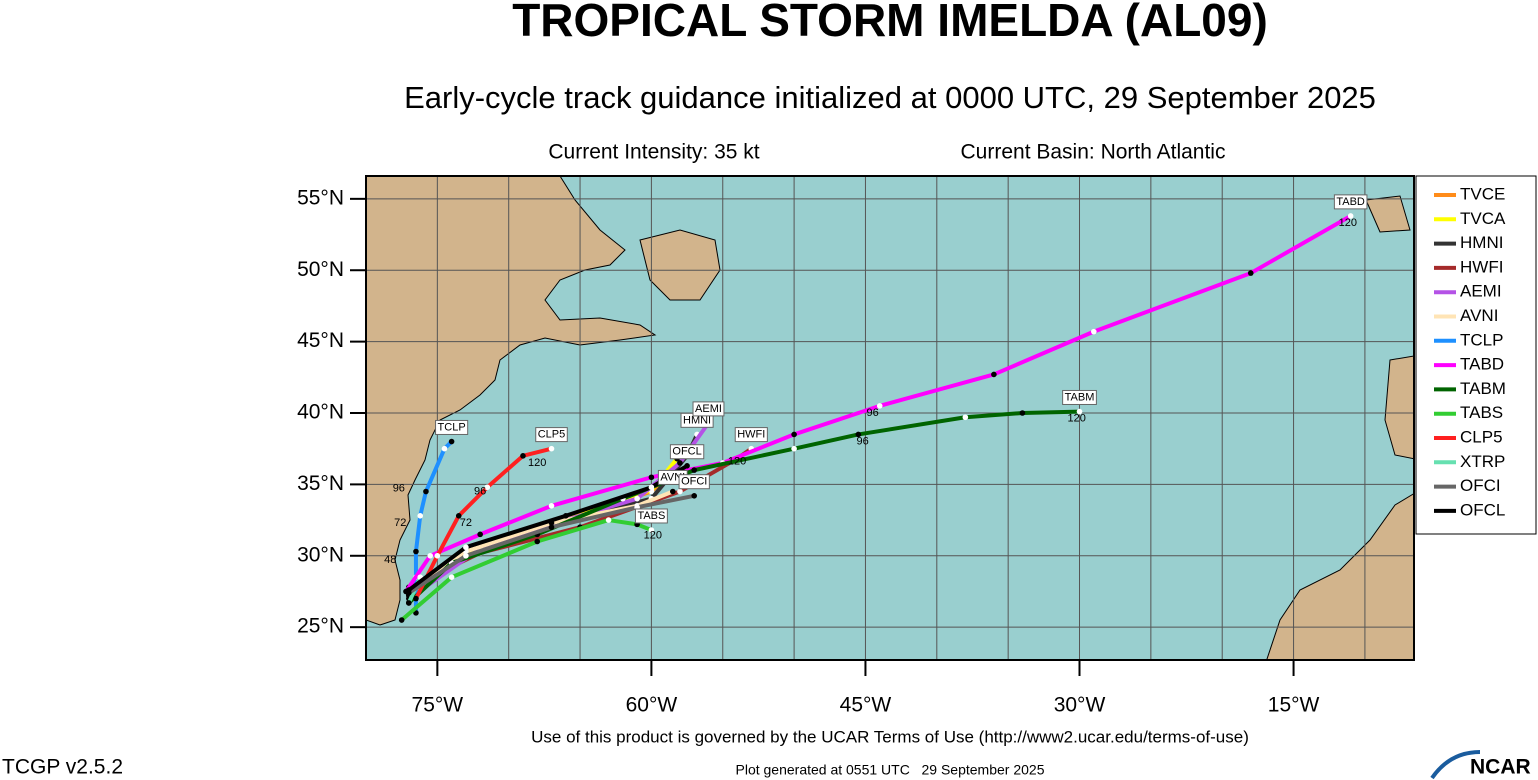  I want to click on track-label: HWFI, so click(751, 435).